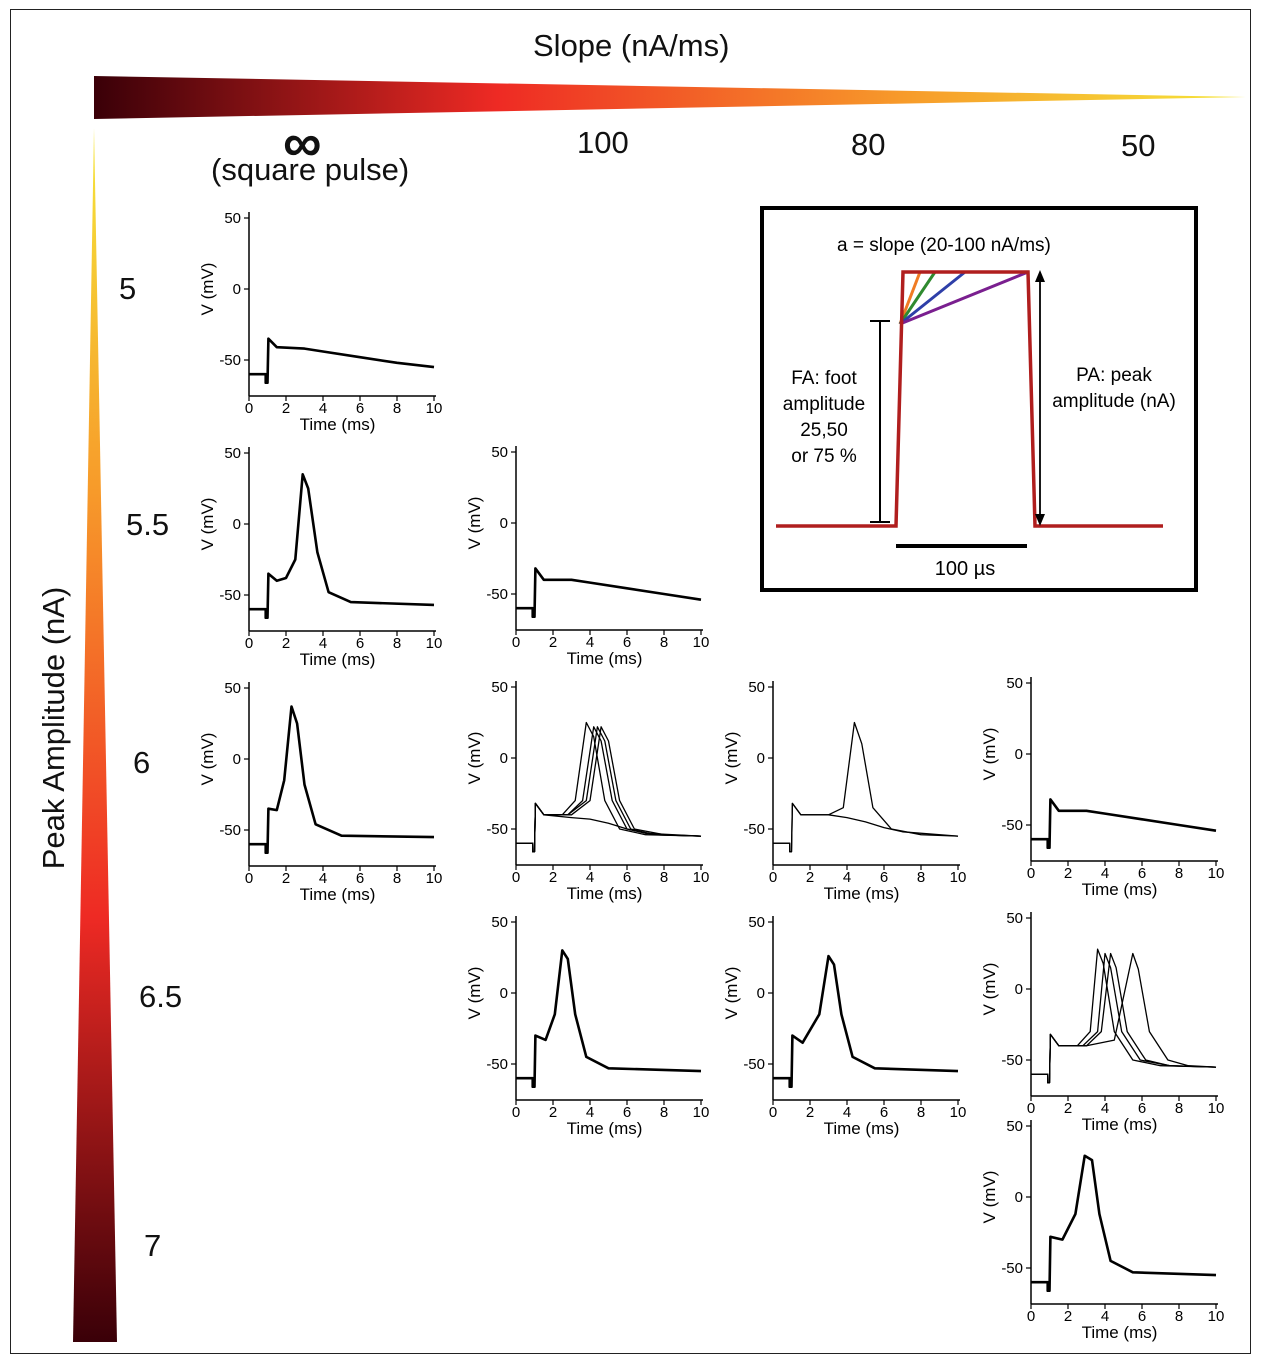 The height and width of the screenshot is (1363, 1261). I want to click on slope-axis-title: Slope (nA/ms), so click(631, 45).